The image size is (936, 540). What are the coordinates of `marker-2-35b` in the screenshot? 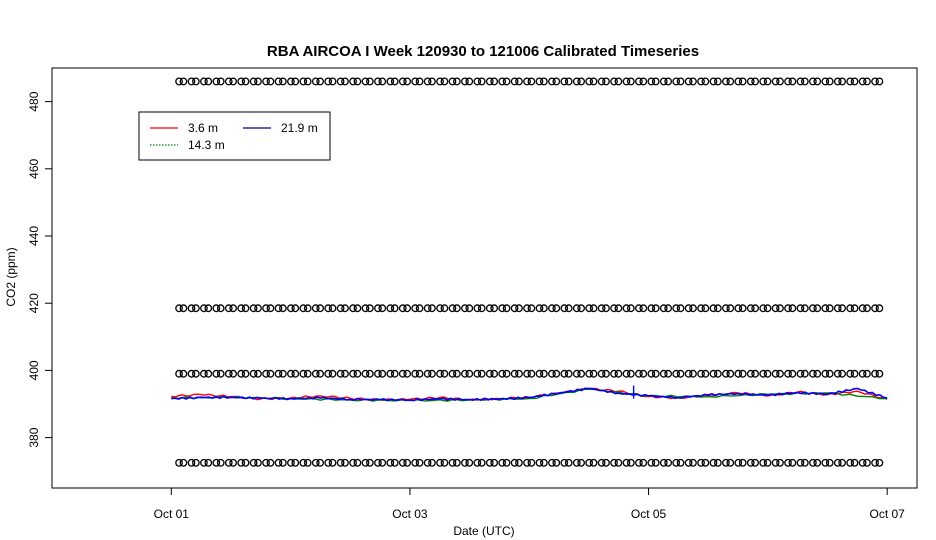 It's located at (618, 373).